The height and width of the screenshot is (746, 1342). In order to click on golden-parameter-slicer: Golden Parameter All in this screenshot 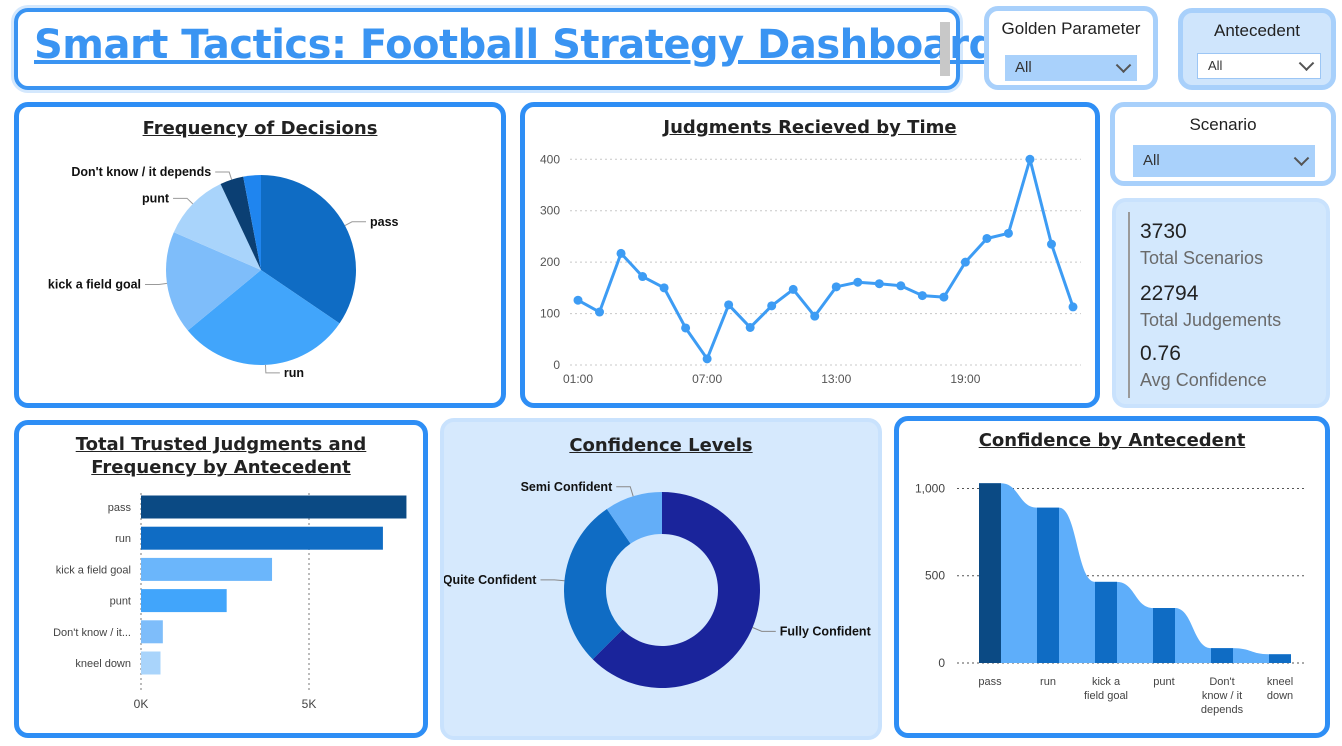, I will do `click(1071, 48)`.